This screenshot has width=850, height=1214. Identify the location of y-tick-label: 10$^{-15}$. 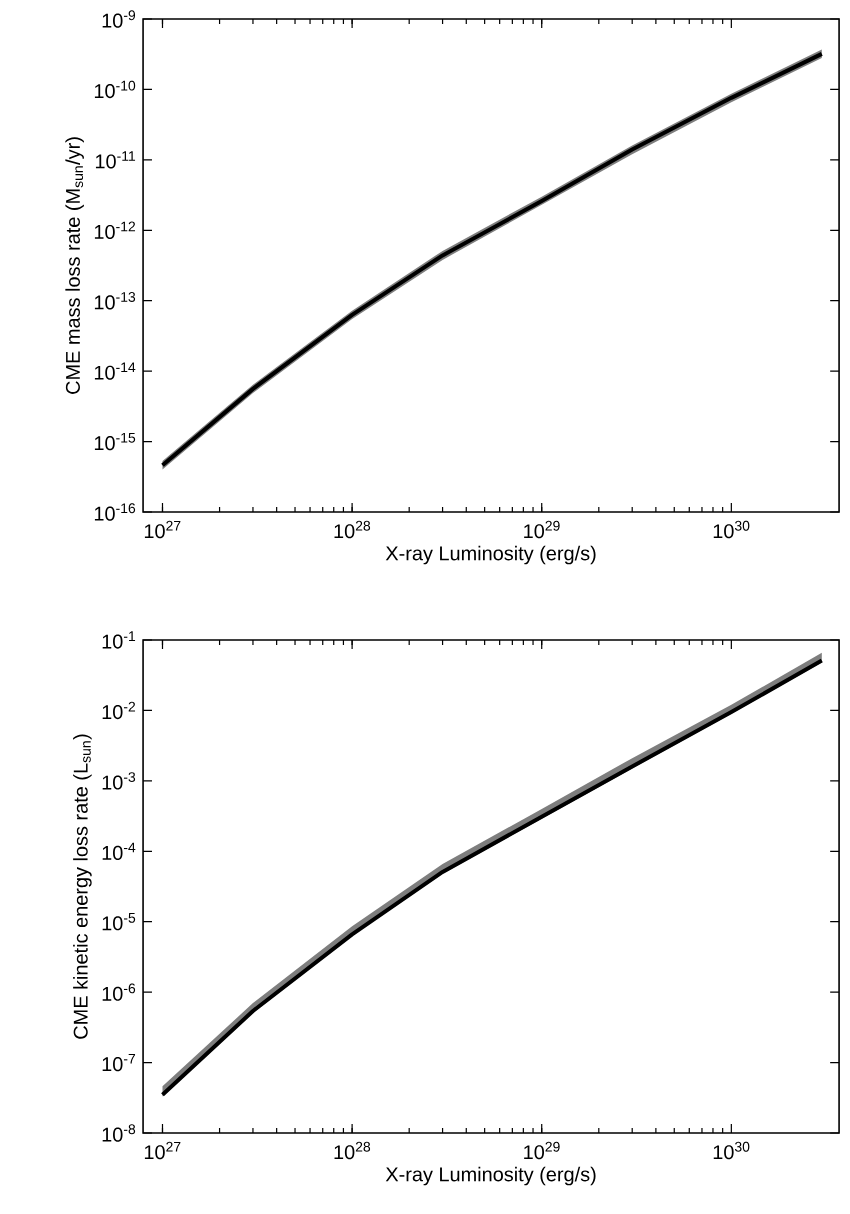
(115, 441).